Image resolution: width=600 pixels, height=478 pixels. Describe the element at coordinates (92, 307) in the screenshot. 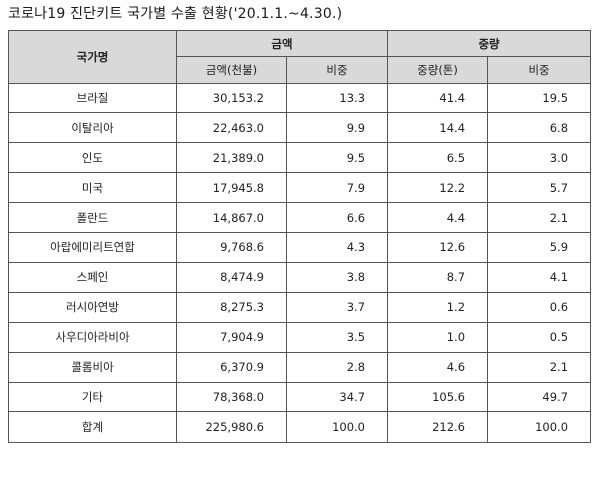

I see `country-cell: 러시아연방` at that location.